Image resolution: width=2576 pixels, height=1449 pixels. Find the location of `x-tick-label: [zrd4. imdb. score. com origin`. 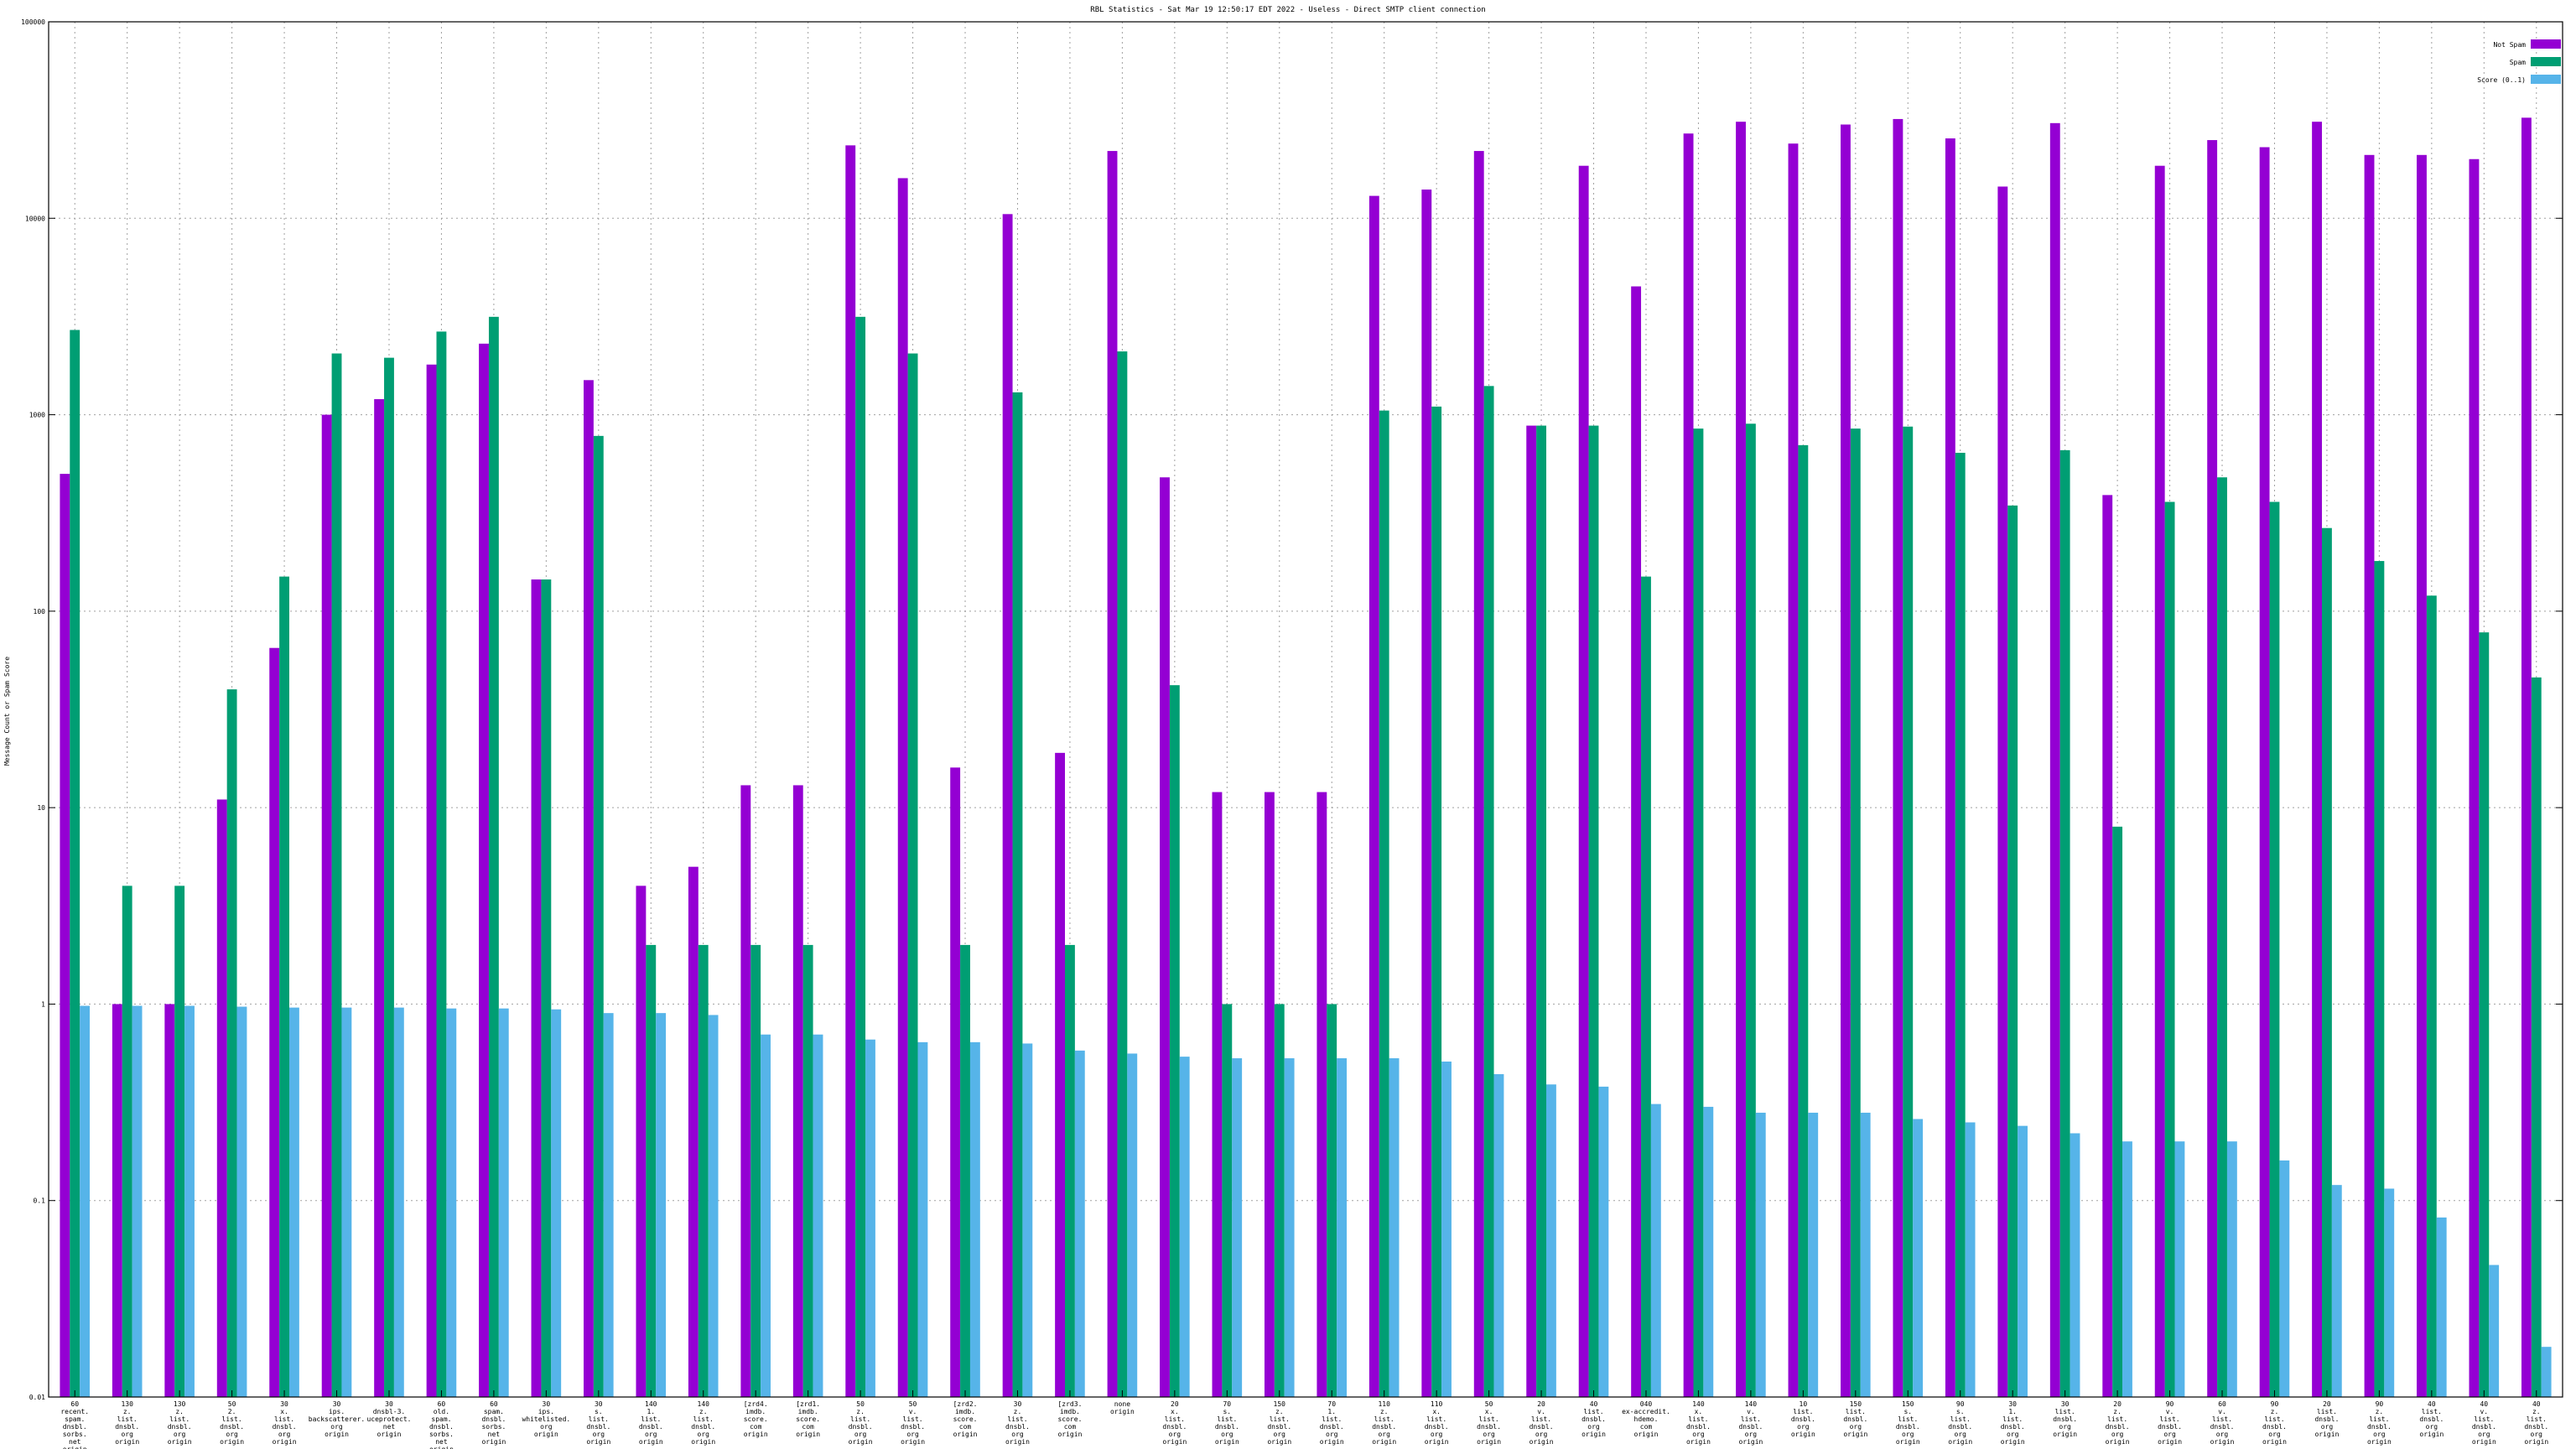

x-tick-label: [zrd4. imdb. score. com origin is located at coordinates (756, 1419).